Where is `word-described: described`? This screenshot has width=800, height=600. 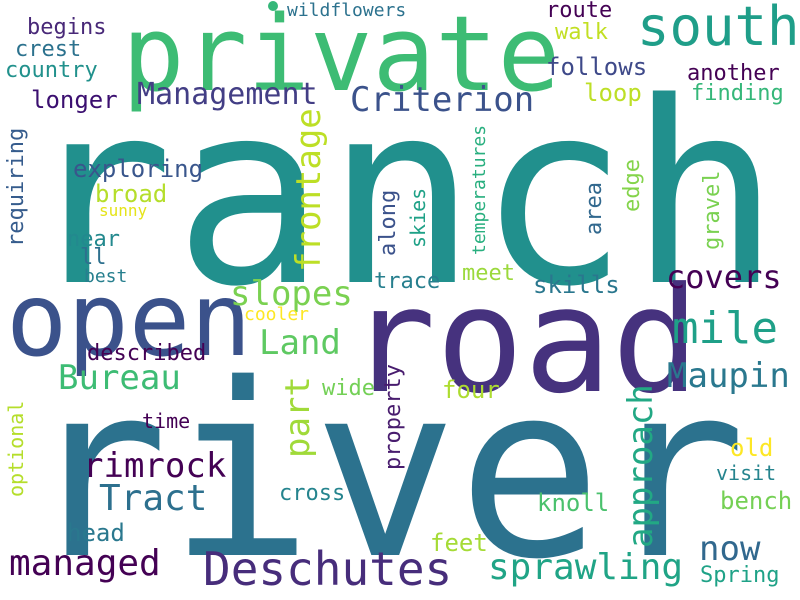
word-described: described is located at coordinates (147, 353).